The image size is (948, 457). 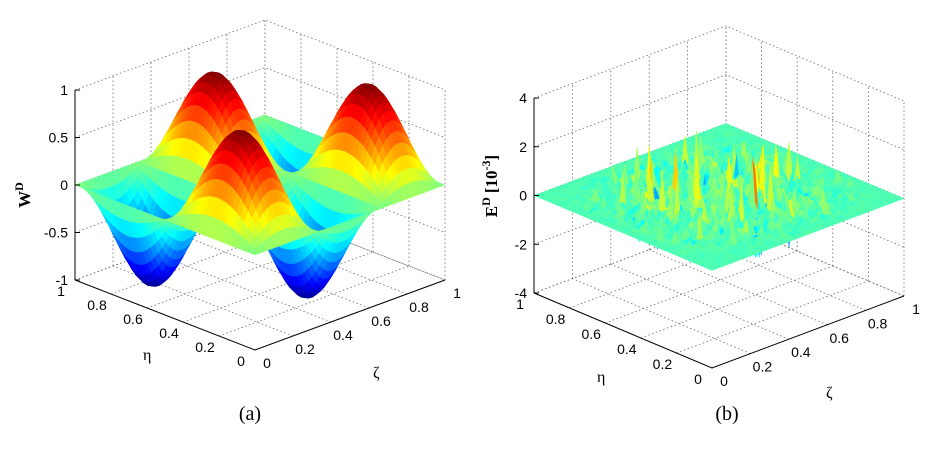 I want to click on xlabel-a: η, so click(x=147, y=355).